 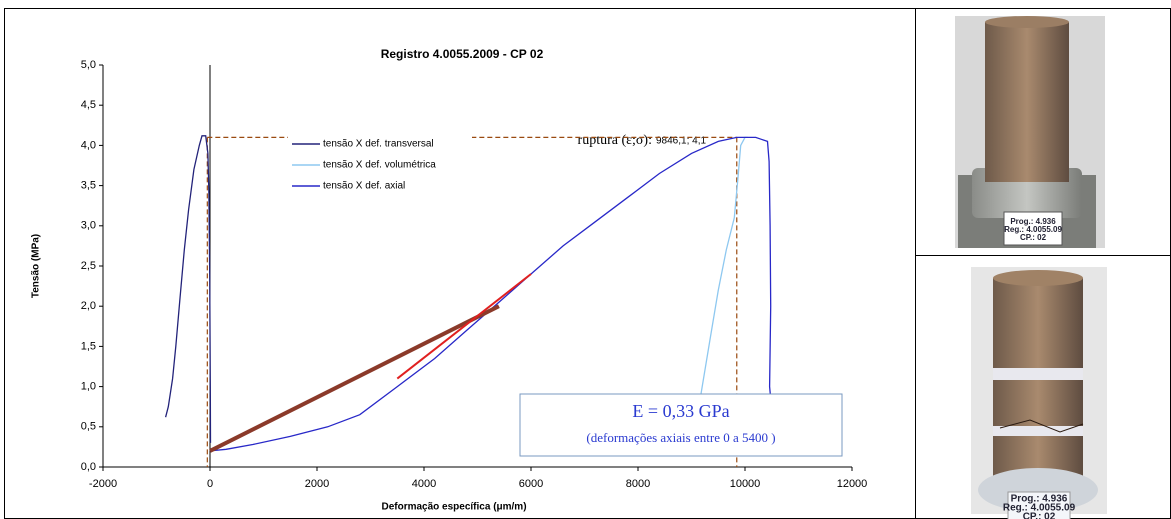 What do you see at coordinates (88, 467) in the screenshot?
I see `y-tick-label: 0,0` at bounding box center [88, 467].